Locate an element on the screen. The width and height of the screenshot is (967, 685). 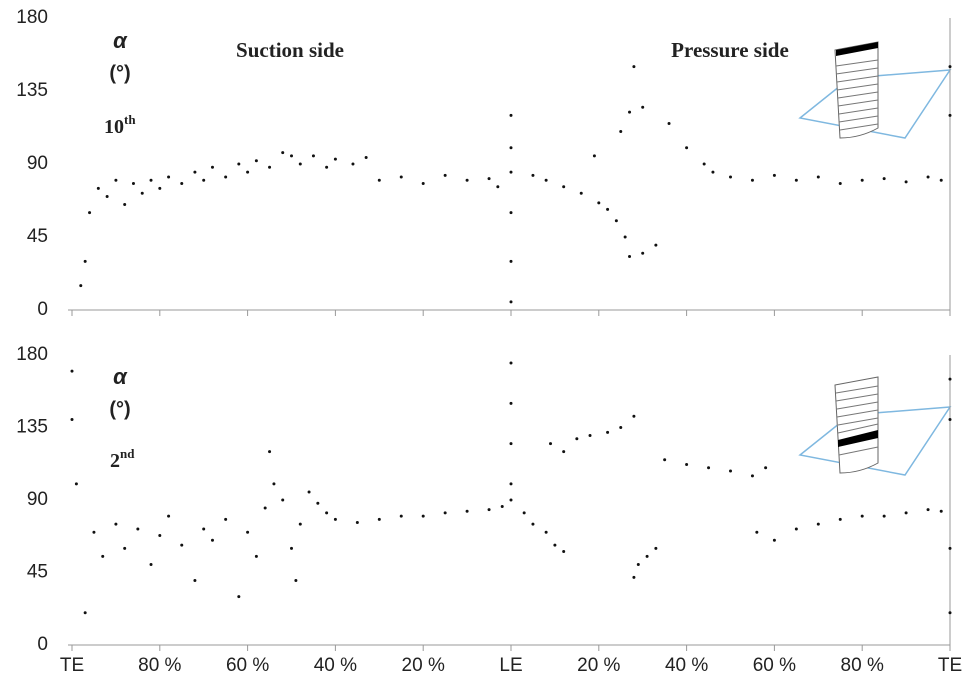
span-number: 2 is located at coordinates (115, 461).